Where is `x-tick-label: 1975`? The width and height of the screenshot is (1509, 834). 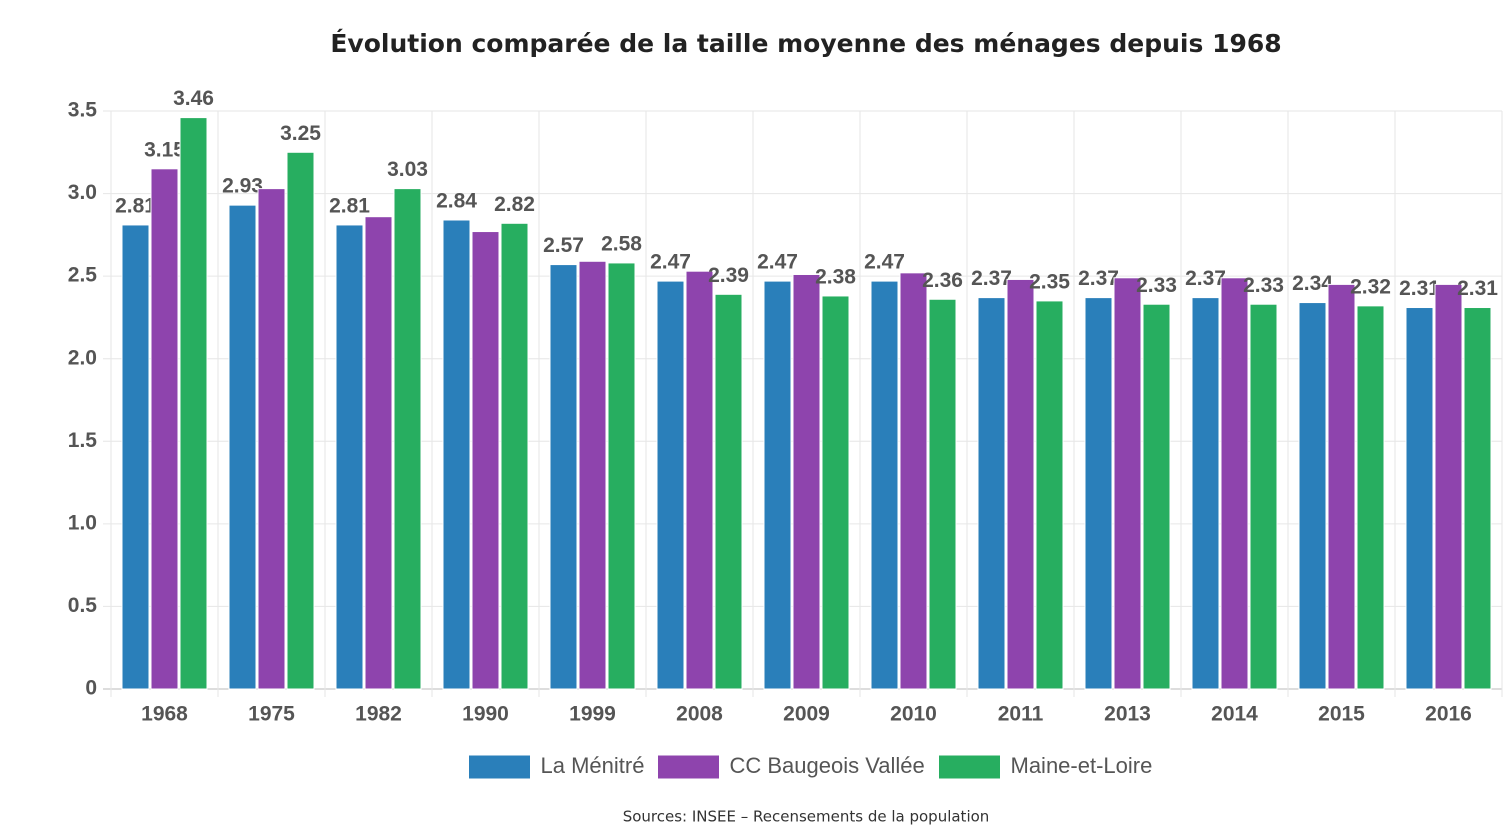
x-tick-label: 1975 is located at coordinates (271, 714).